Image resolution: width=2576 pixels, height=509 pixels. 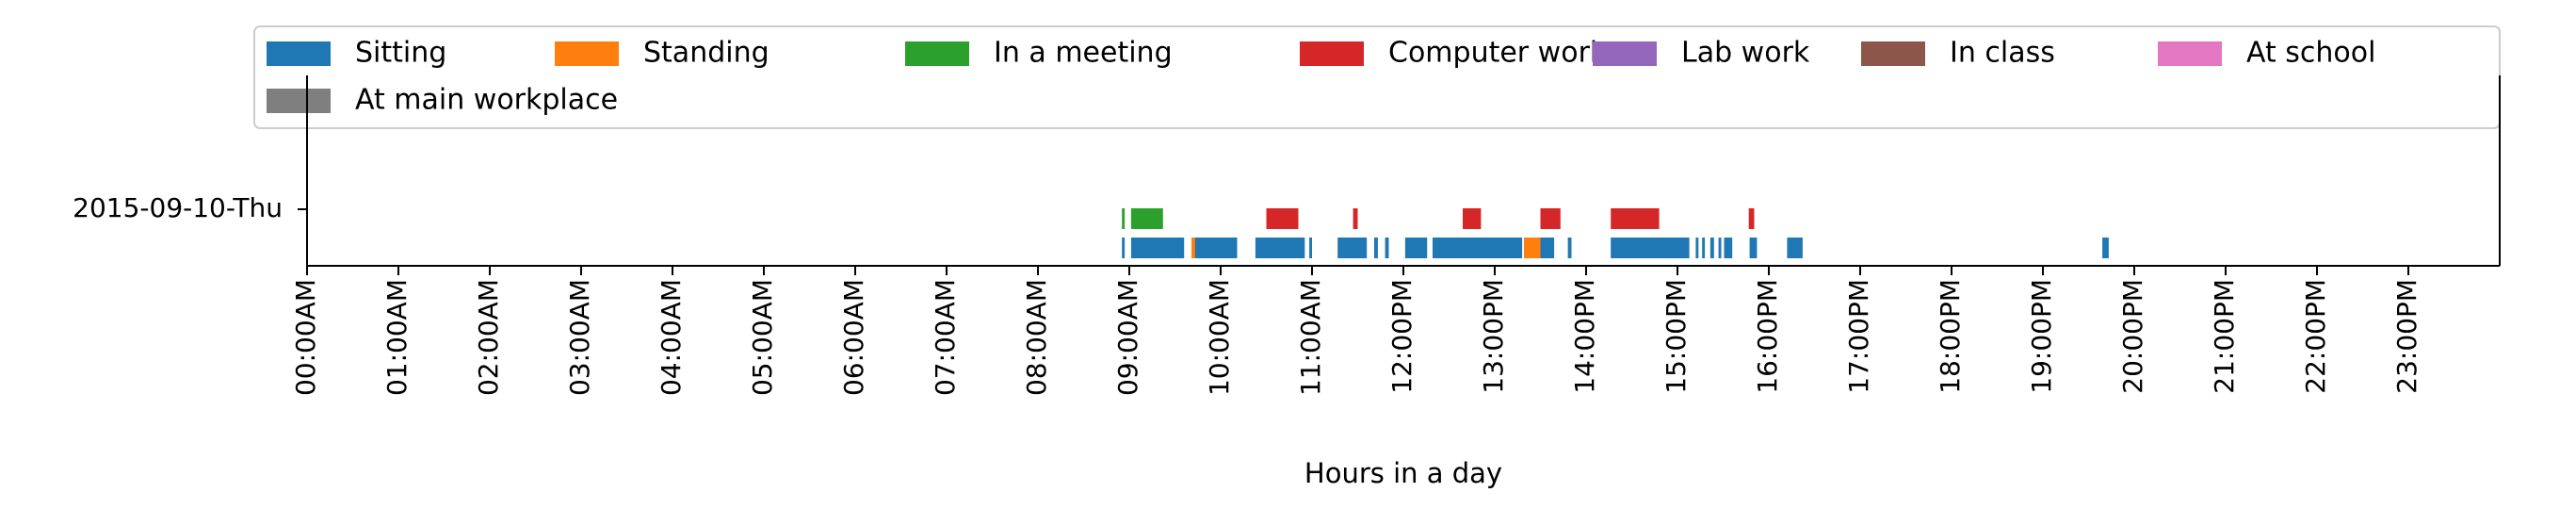 I want to click on x-tick-label: 17:00PM, so click(x=1858, y=336).